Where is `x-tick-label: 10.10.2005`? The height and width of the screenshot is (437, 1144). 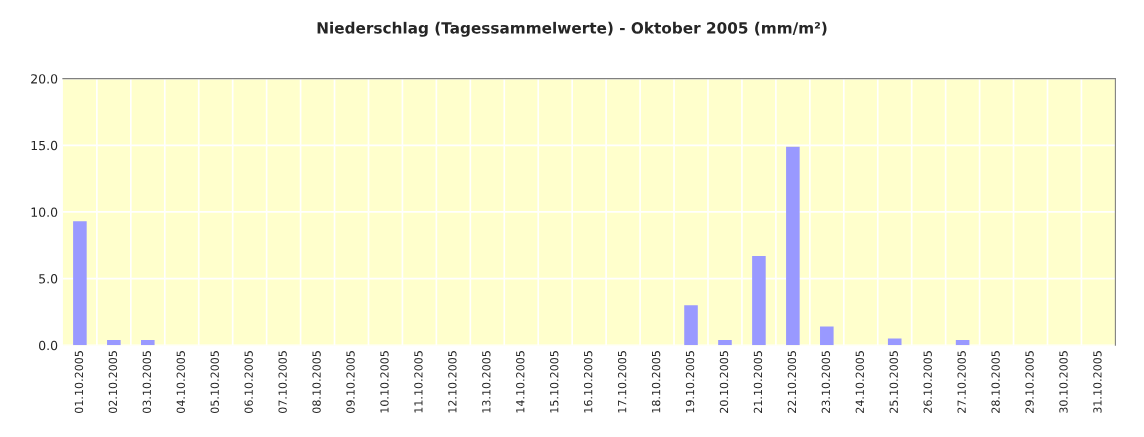
x-tick-label: 10.10.2005 is located at coordinates (384, 382).